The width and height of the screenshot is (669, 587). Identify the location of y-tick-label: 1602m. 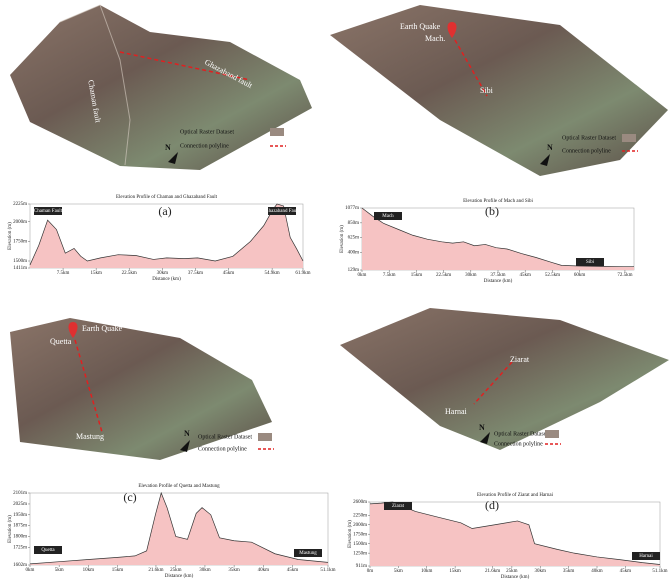
(20, 565).